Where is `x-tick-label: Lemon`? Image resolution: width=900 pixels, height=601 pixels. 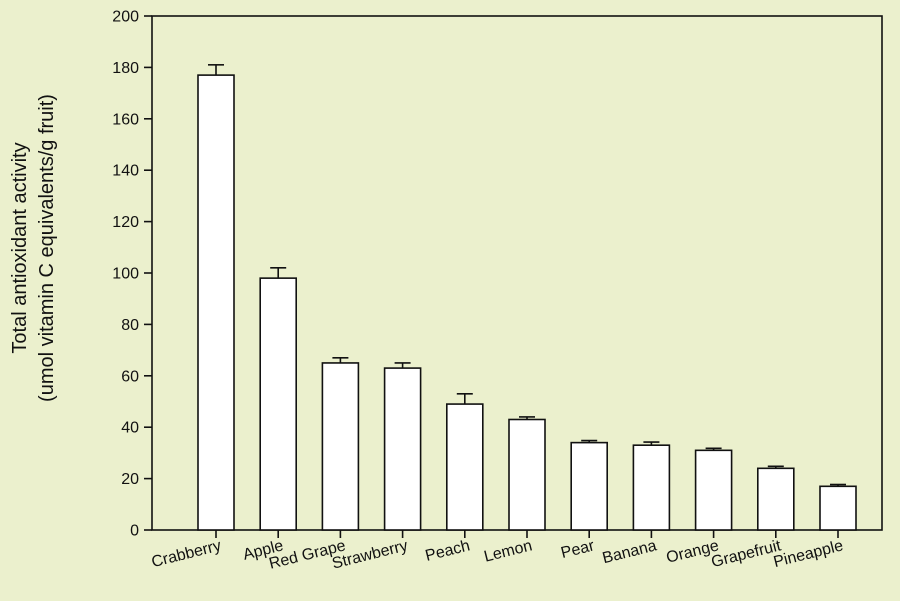 x-tick-label: Lemon is located at coordinates (508, 551).